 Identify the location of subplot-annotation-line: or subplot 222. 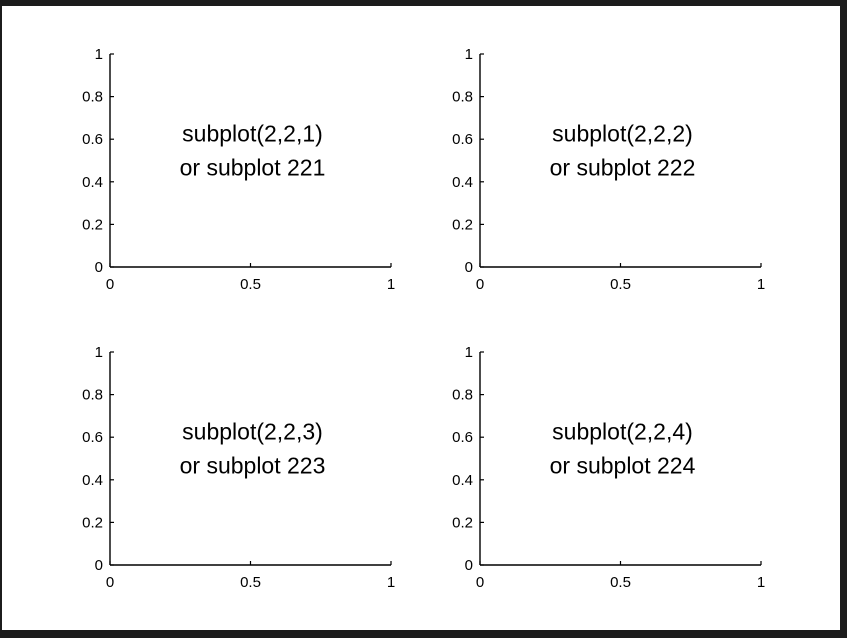
(623, 168).